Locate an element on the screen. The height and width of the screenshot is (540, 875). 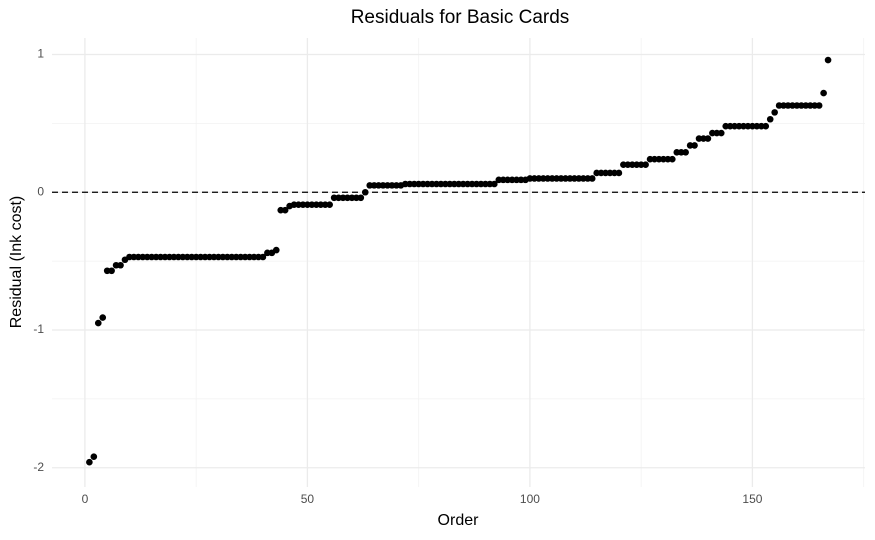
x-axis-label: Order is located at coordinates (459, 520).